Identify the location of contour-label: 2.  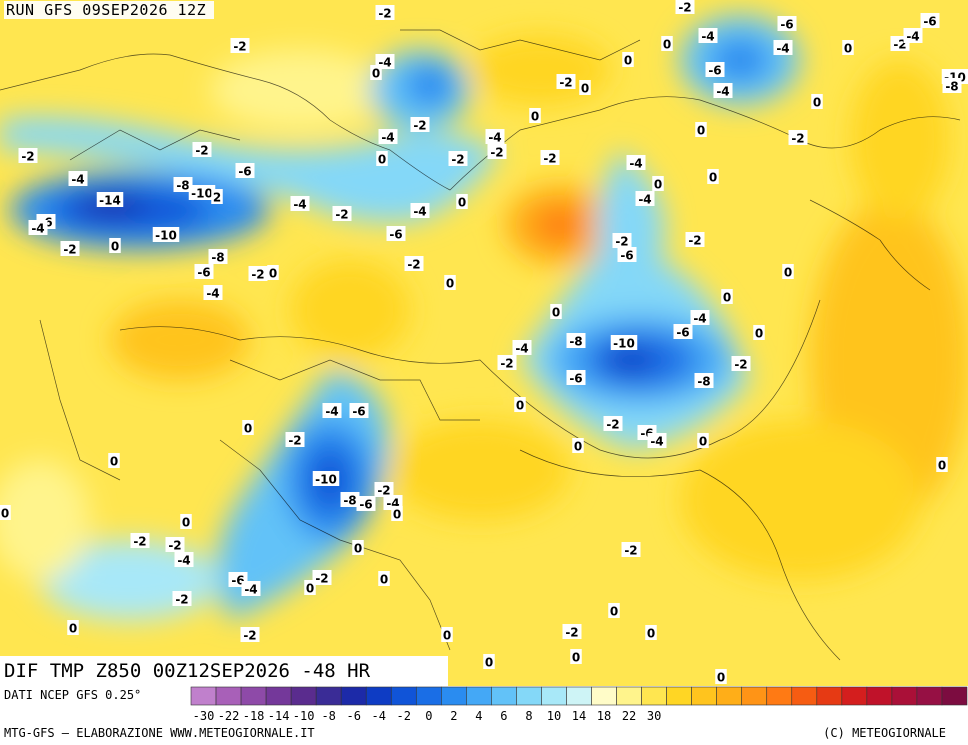
(217, 197).